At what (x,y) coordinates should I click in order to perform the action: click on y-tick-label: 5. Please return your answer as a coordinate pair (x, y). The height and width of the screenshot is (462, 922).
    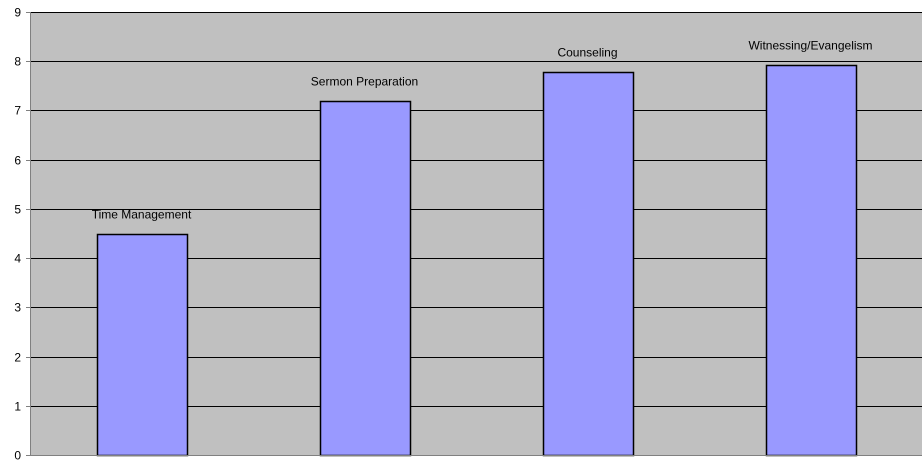
    Looking at the image, I should click on (17, 210).